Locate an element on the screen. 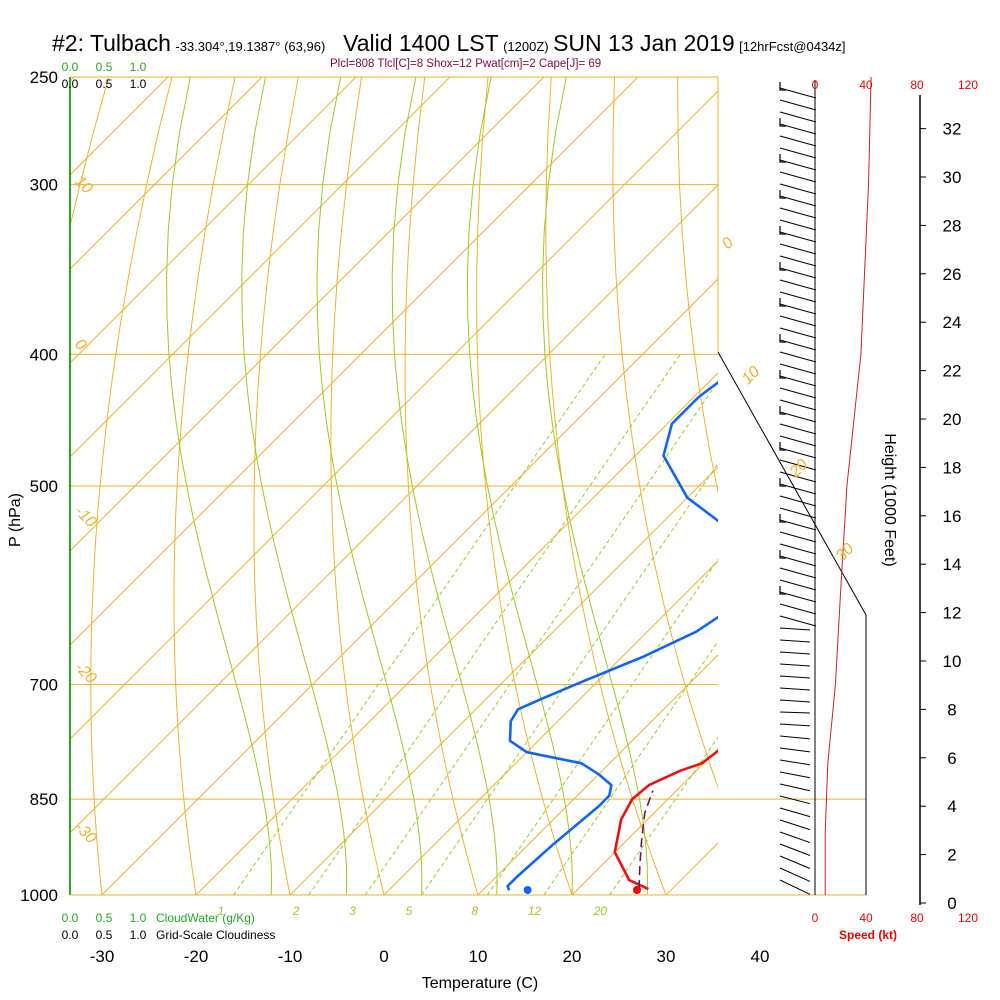 Image resolution: width=1000 pixels, height=1000 pixels. mixing-ratio-label: 2 is located at coordinates (296, 911).